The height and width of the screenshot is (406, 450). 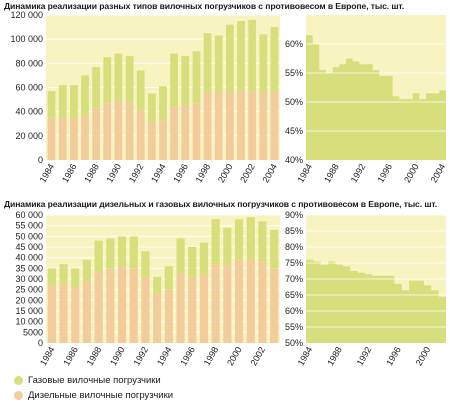 What do you see at coordinates (151, 140) in the screenshot?
I see `bar-diesel-1993` at bounding box center [151, 140].